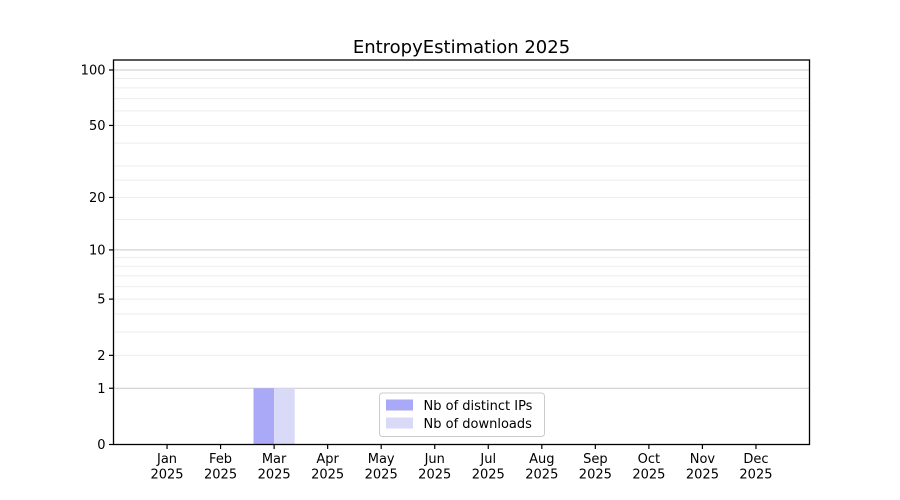  I want to click on x-tick-month-label: Dec, so click(755, 459).